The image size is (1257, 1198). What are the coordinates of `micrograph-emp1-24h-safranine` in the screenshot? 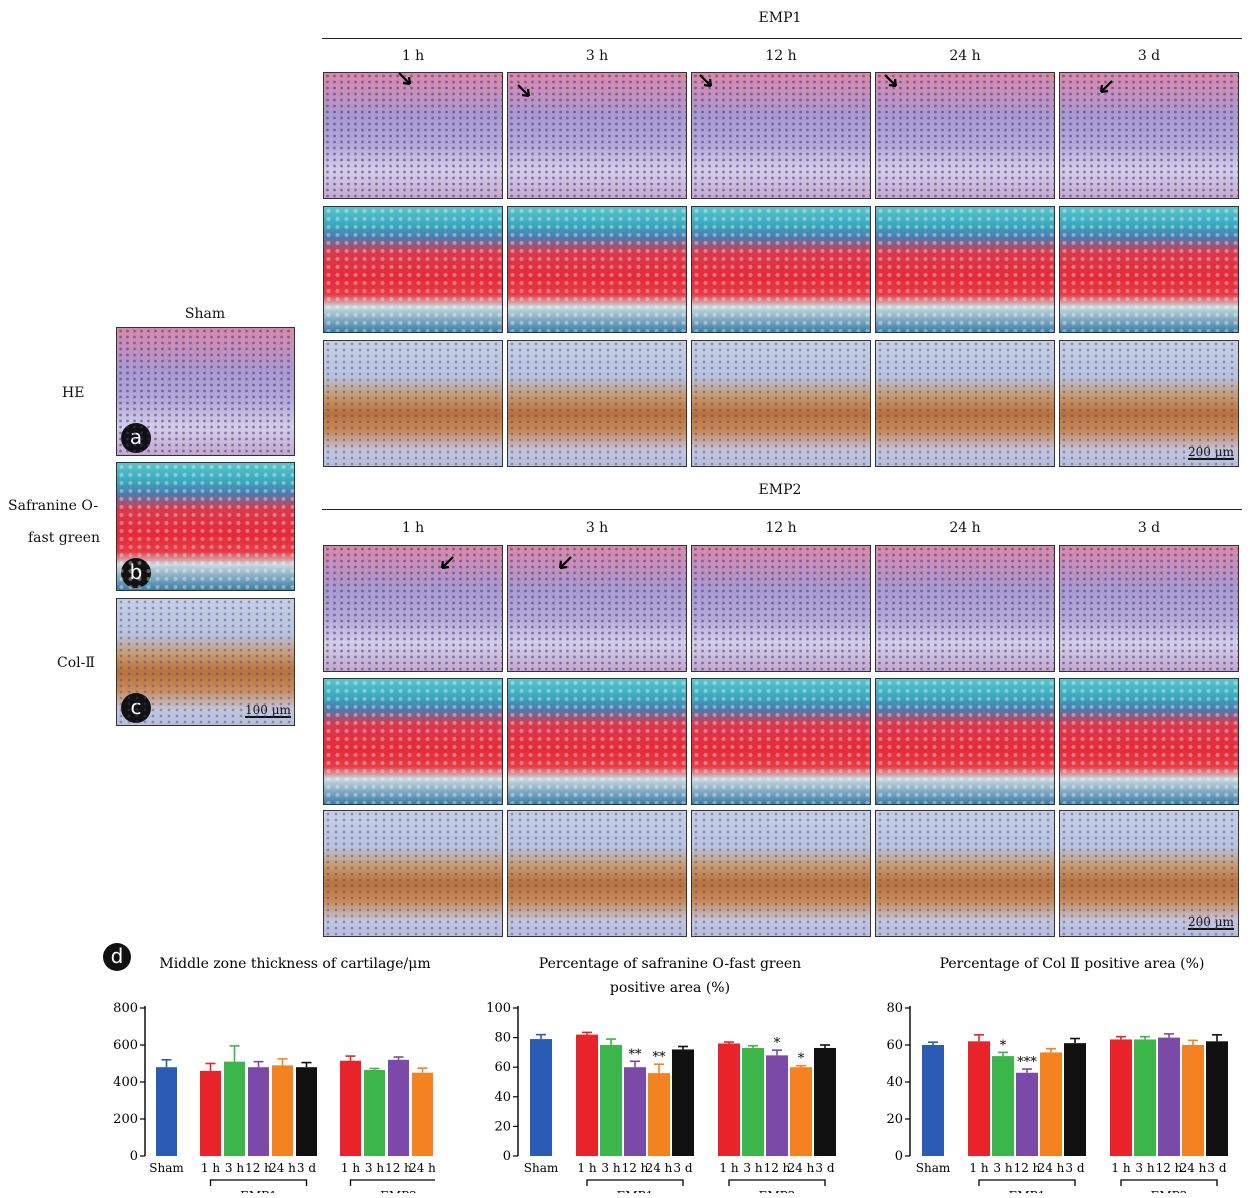 It's located at (965, 269).